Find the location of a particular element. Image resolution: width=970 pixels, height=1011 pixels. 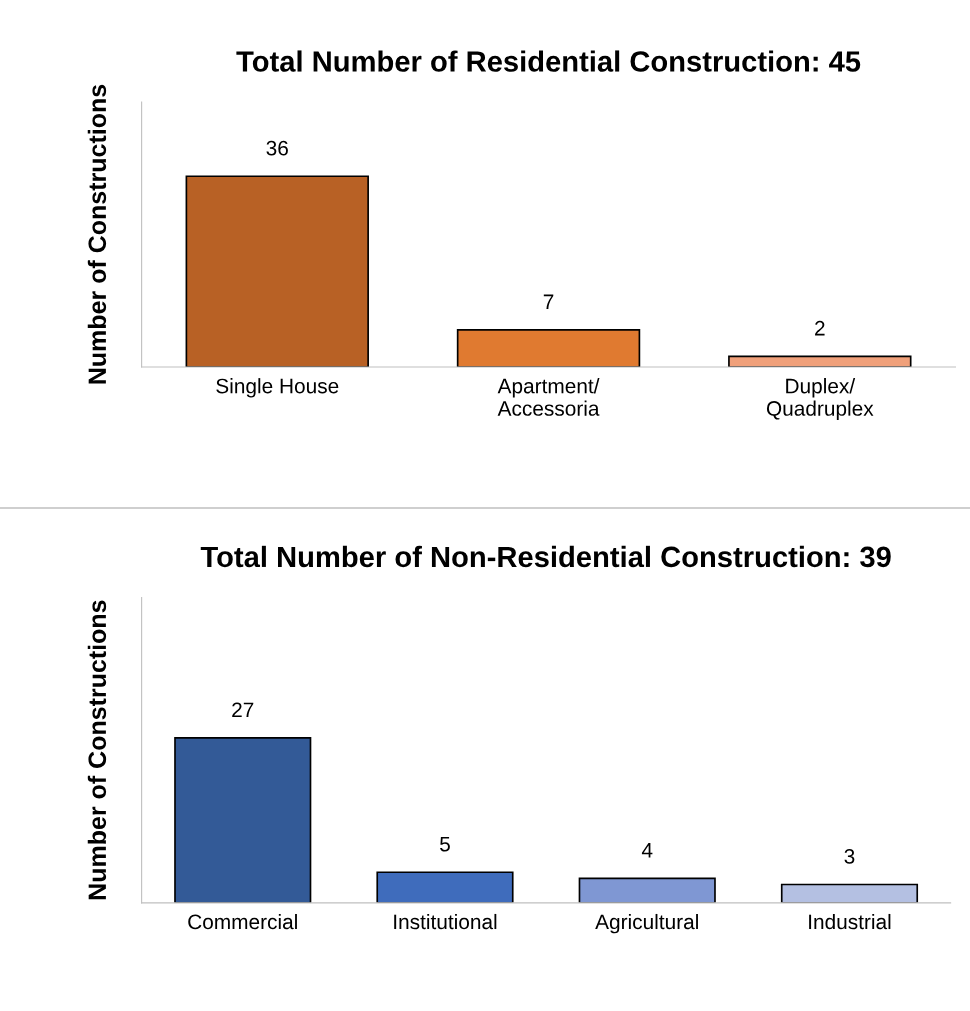

data-label: 36 is located at coordinates (277, 148).